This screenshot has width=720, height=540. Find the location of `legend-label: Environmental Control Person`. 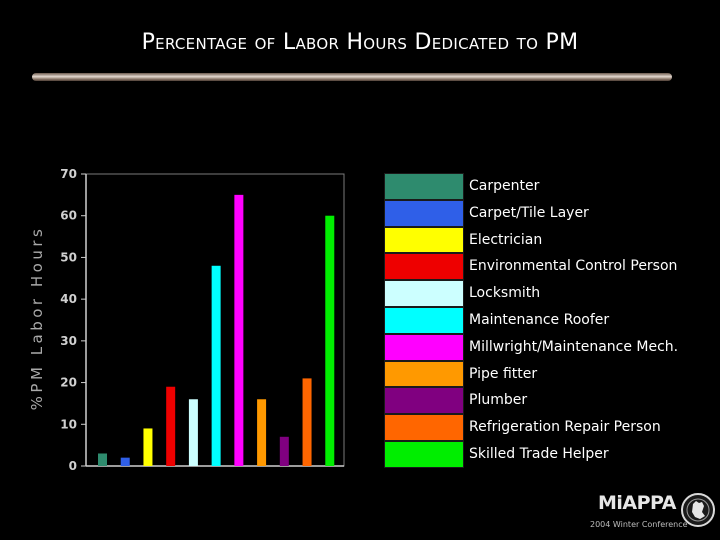

legend-label: Environmental Control Person is located at coordinates (573, 266).